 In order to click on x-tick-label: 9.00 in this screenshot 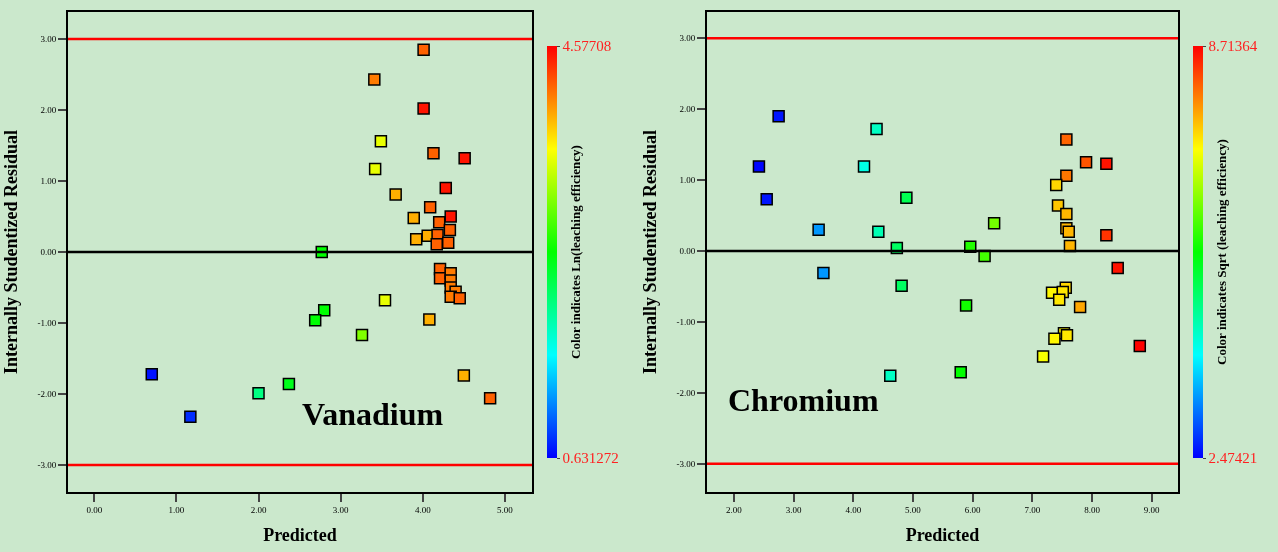, I will do `click(1152, 509)`.